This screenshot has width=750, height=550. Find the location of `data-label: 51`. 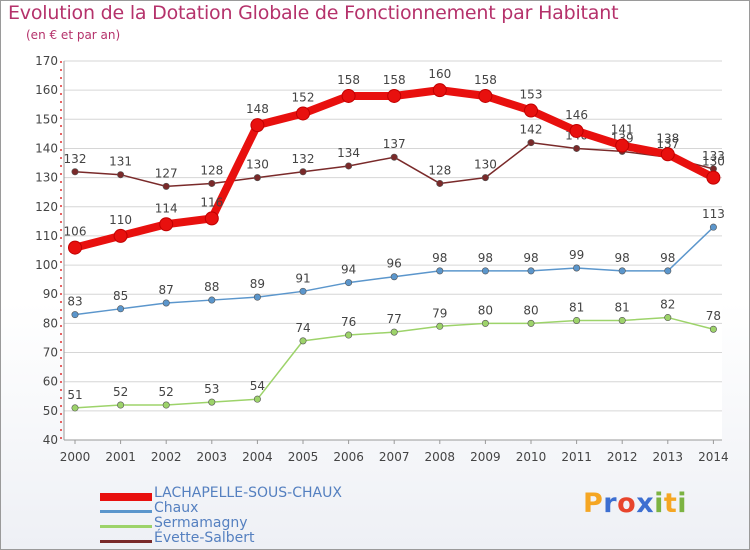

data-label: 51 is located at coordinates (74, 395).